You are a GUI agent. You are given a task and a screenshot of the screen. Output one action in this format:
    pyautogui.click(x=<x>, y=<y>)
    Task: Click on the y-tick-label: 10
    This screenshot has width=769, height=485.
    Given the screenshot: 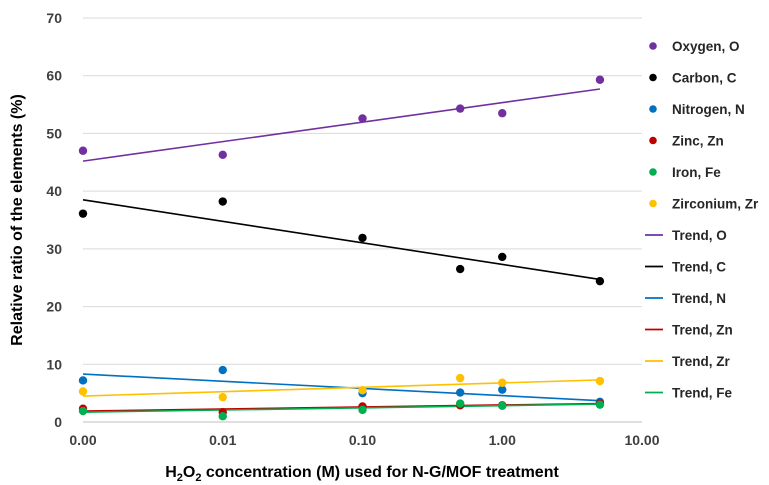 What is the action you would take?
    pyautogui.click(x=54, y=364)
    